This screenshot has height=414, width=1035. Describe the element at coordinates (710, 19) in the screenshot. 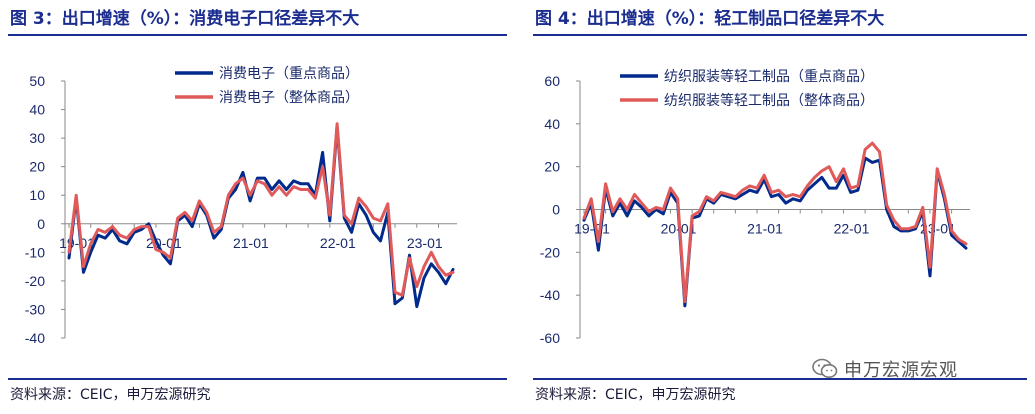

I see `chart-title: 图 4：出口增速（%）：轻工制品口径差异不大` at that location.